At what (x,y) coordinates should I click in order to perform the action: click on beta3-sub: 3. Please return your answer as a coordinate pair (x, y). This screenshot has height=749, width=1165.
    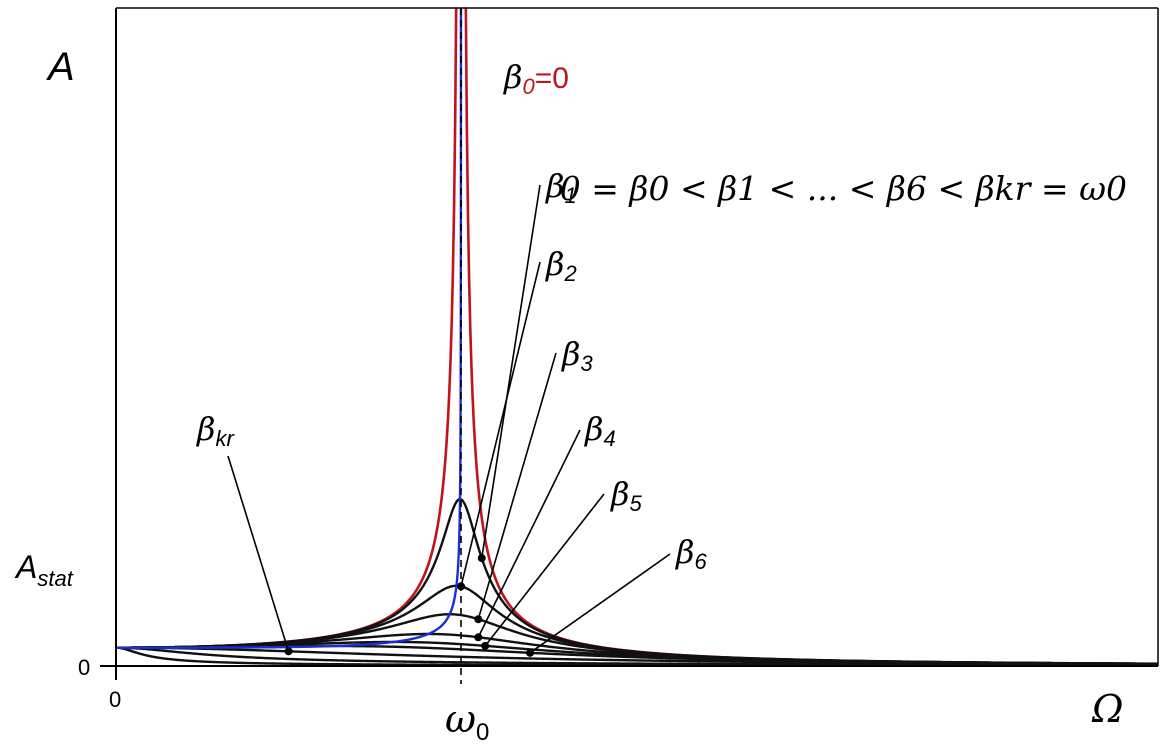
    Looking at the image, I should click on (587, 363).